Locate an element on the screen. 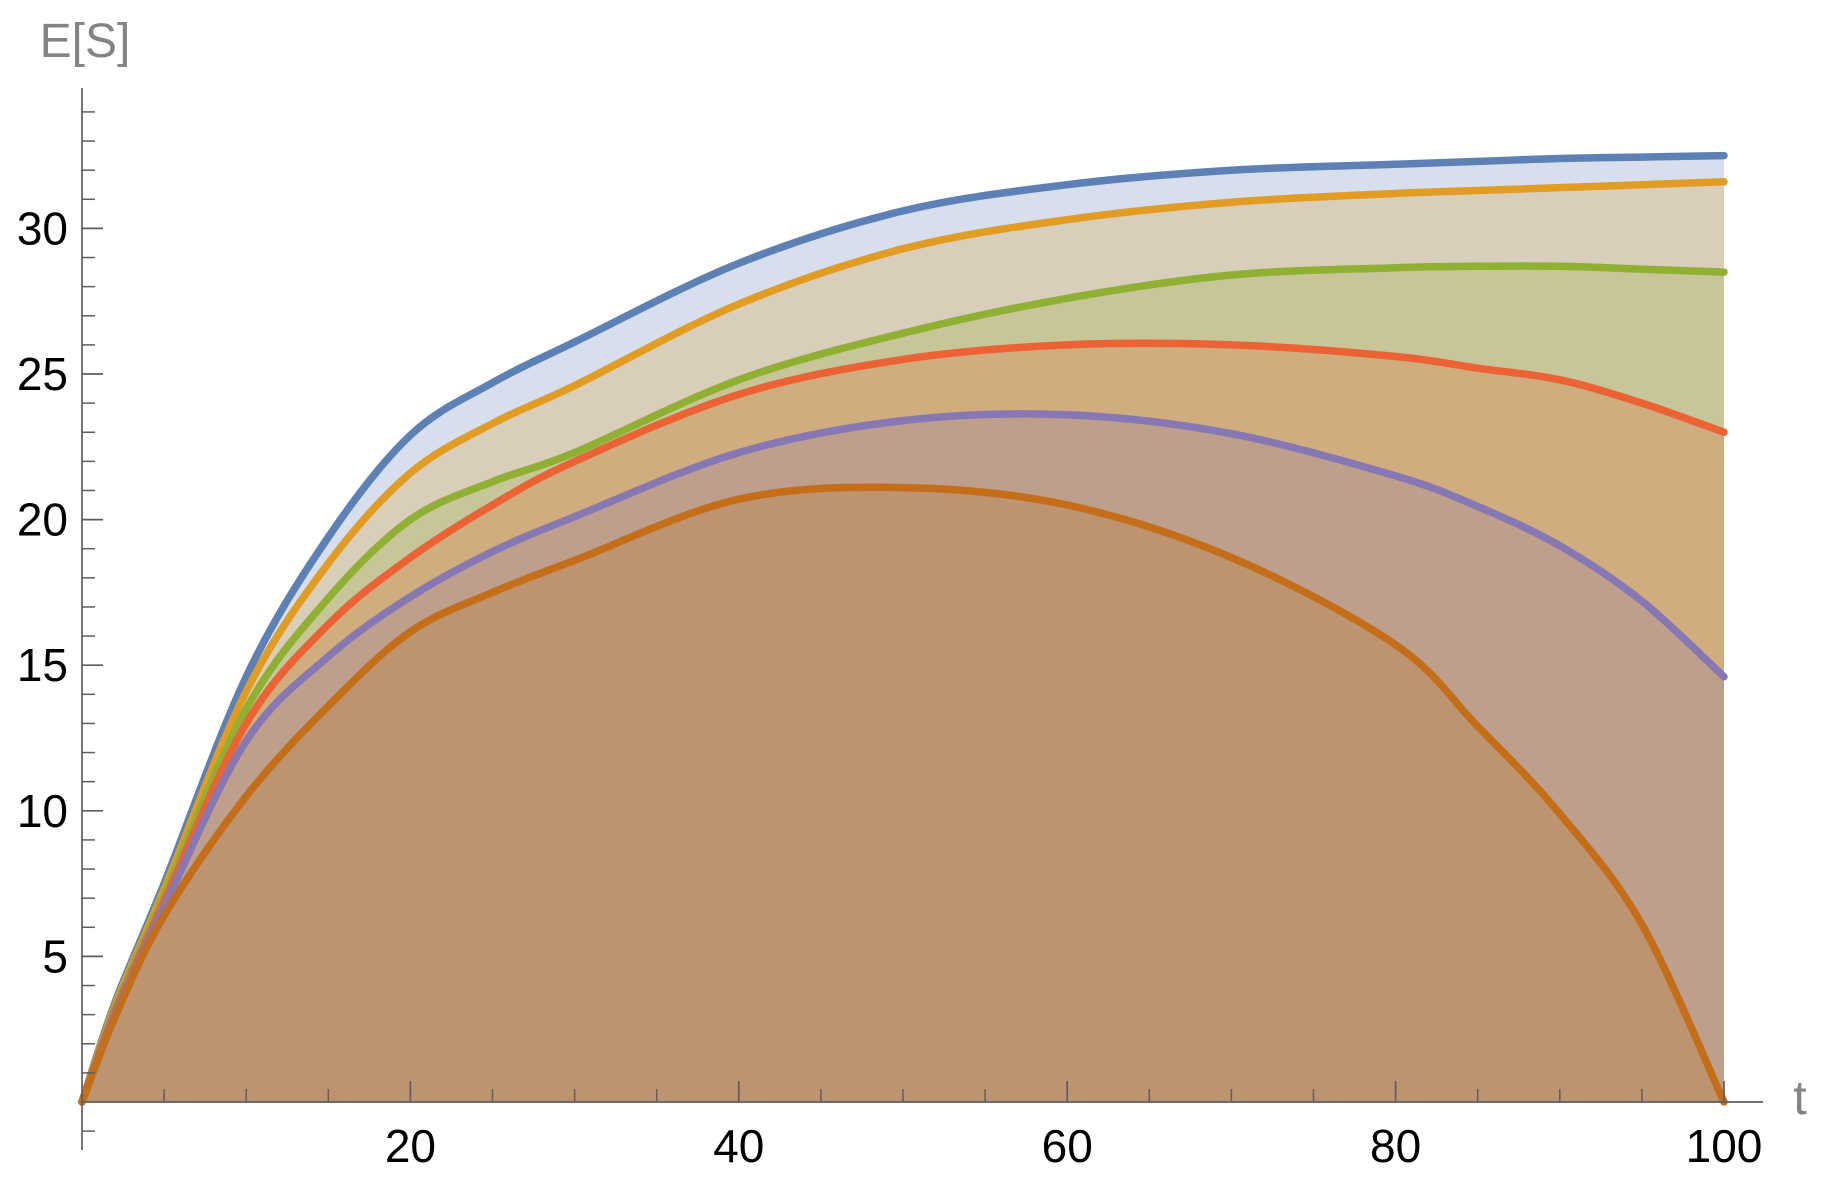  y-tick-label: 5 is located at coordinates (55, 956).